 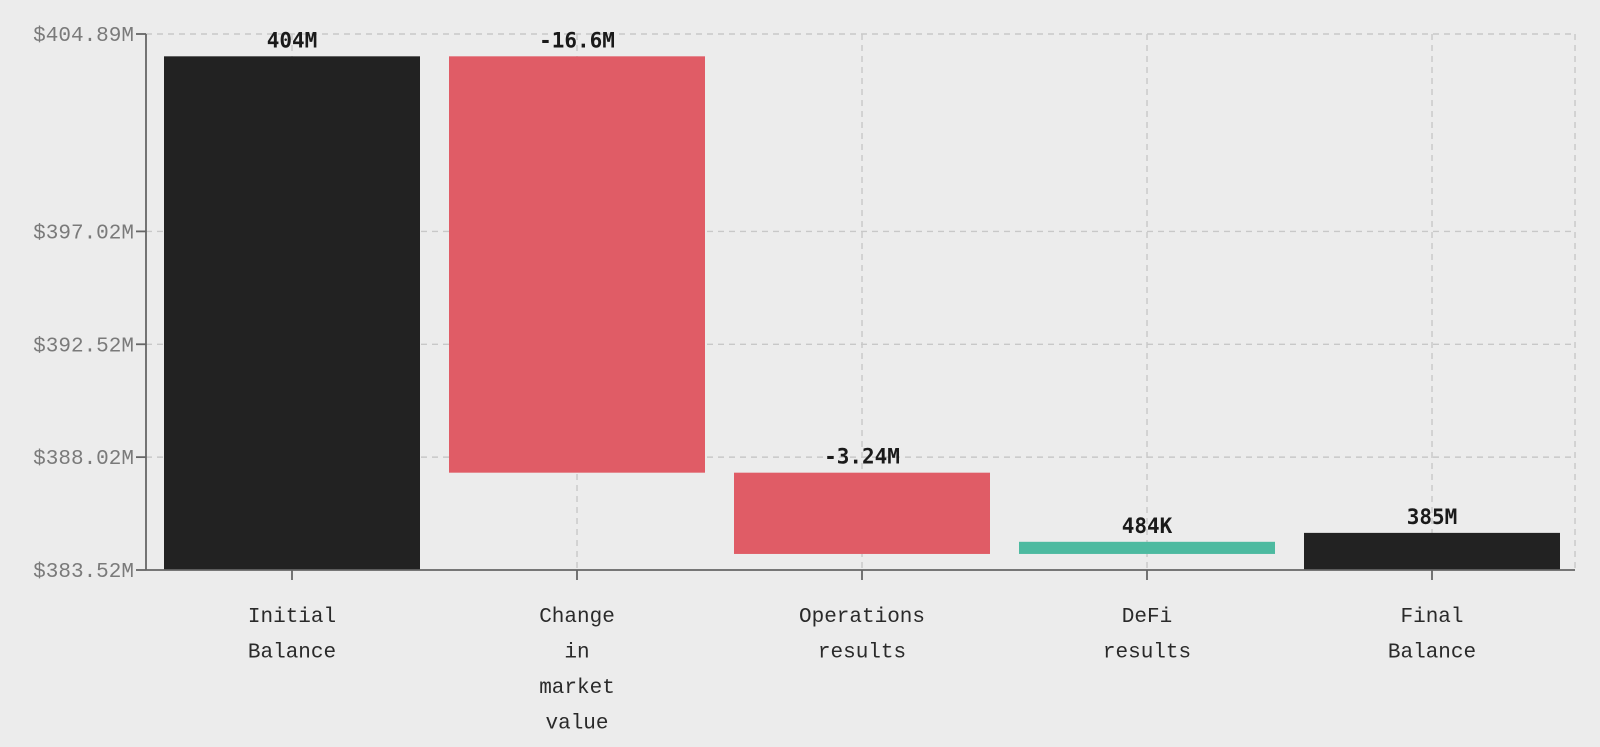 What do you see at coordinates (1431, 617) in the screenshot?
I see `x-tick-label-line: Final` at bounding box center [1431, 617].